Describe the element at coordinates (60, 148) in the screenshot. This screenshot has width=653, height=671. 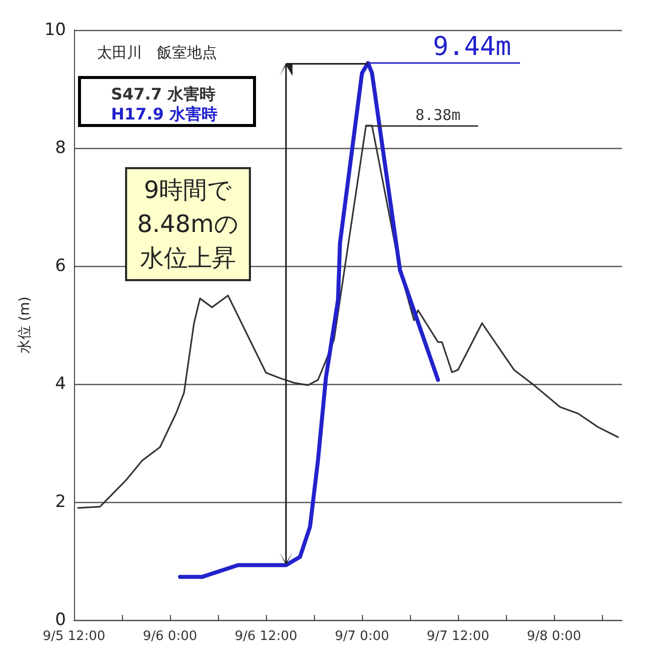
I see `y-tick-label: 8` at that location.